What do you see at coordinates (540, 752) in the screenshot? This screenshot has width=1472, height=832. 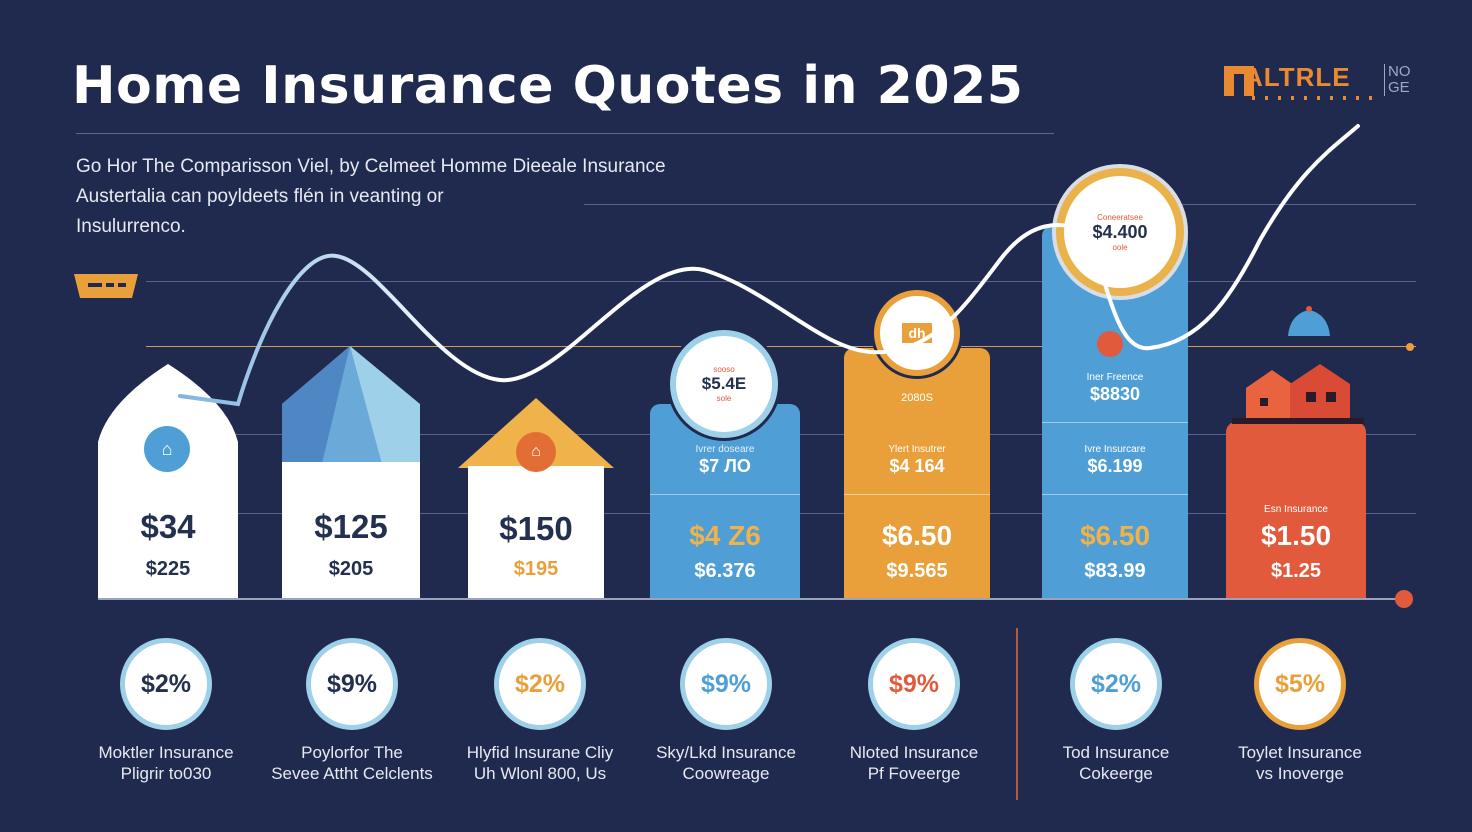 I see `caption-line-1: Hlyfid Insurane Cliy` at bounding box center [540, 752].